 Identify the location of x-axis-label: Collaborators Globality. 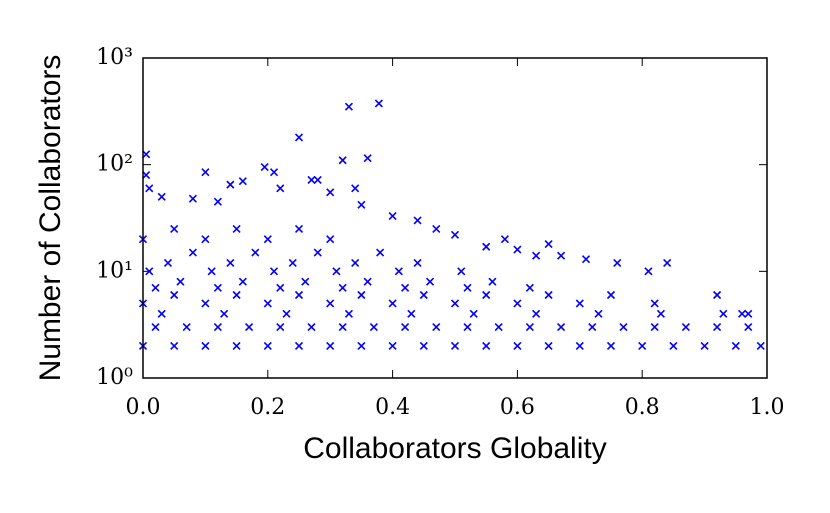
(454, 448).